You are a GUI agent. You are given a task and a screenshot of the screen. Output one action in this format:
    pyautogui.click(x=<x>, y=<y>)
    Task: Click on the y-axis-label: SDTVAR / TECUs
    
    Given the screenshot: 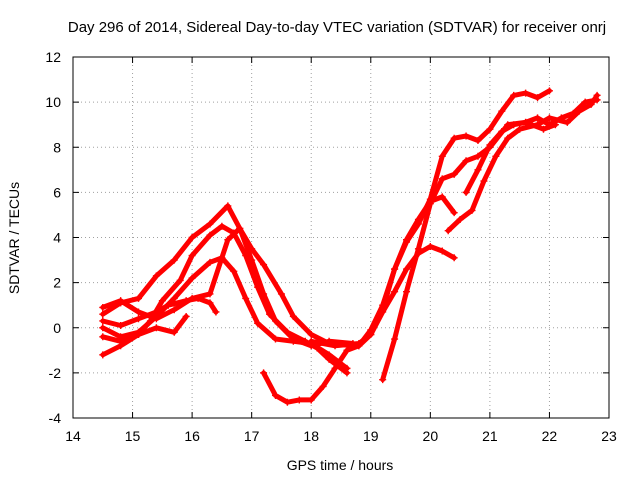 What is the action you would take?
    pyautogui.click(x=14, y=238)
    